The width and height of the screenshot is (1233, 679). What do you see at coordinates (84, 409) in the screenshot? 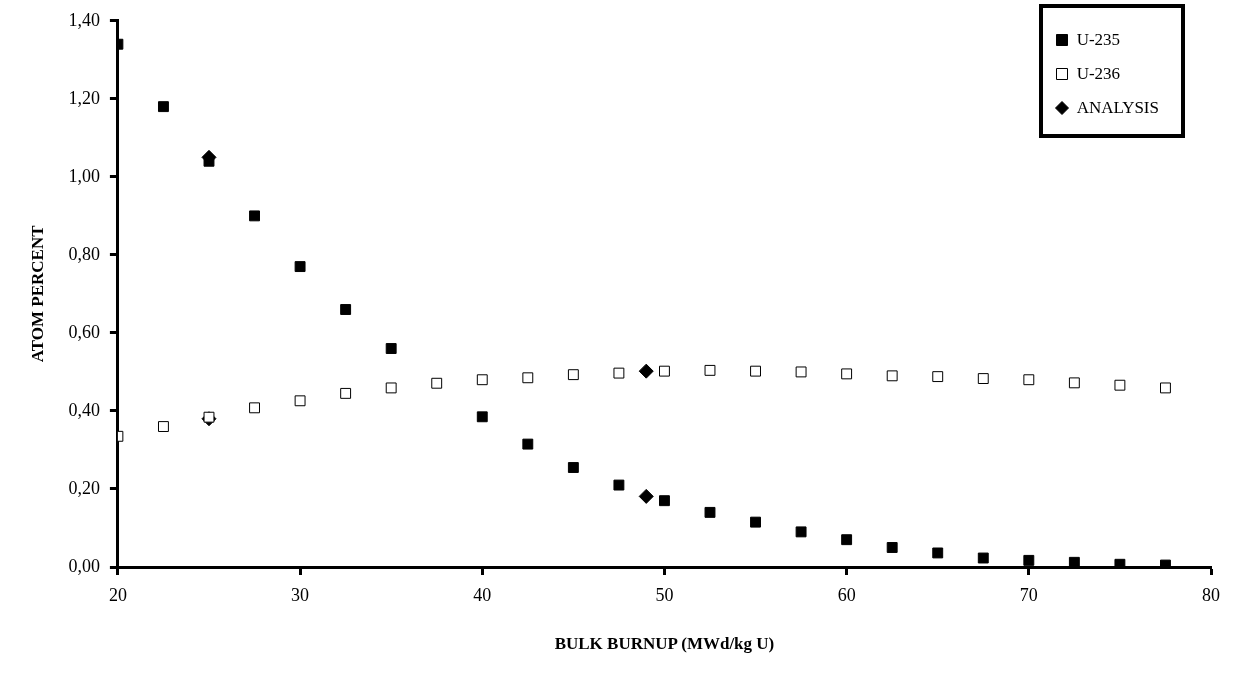
I see `y-tick-label: 0,40` at bounding box center [84, 409].